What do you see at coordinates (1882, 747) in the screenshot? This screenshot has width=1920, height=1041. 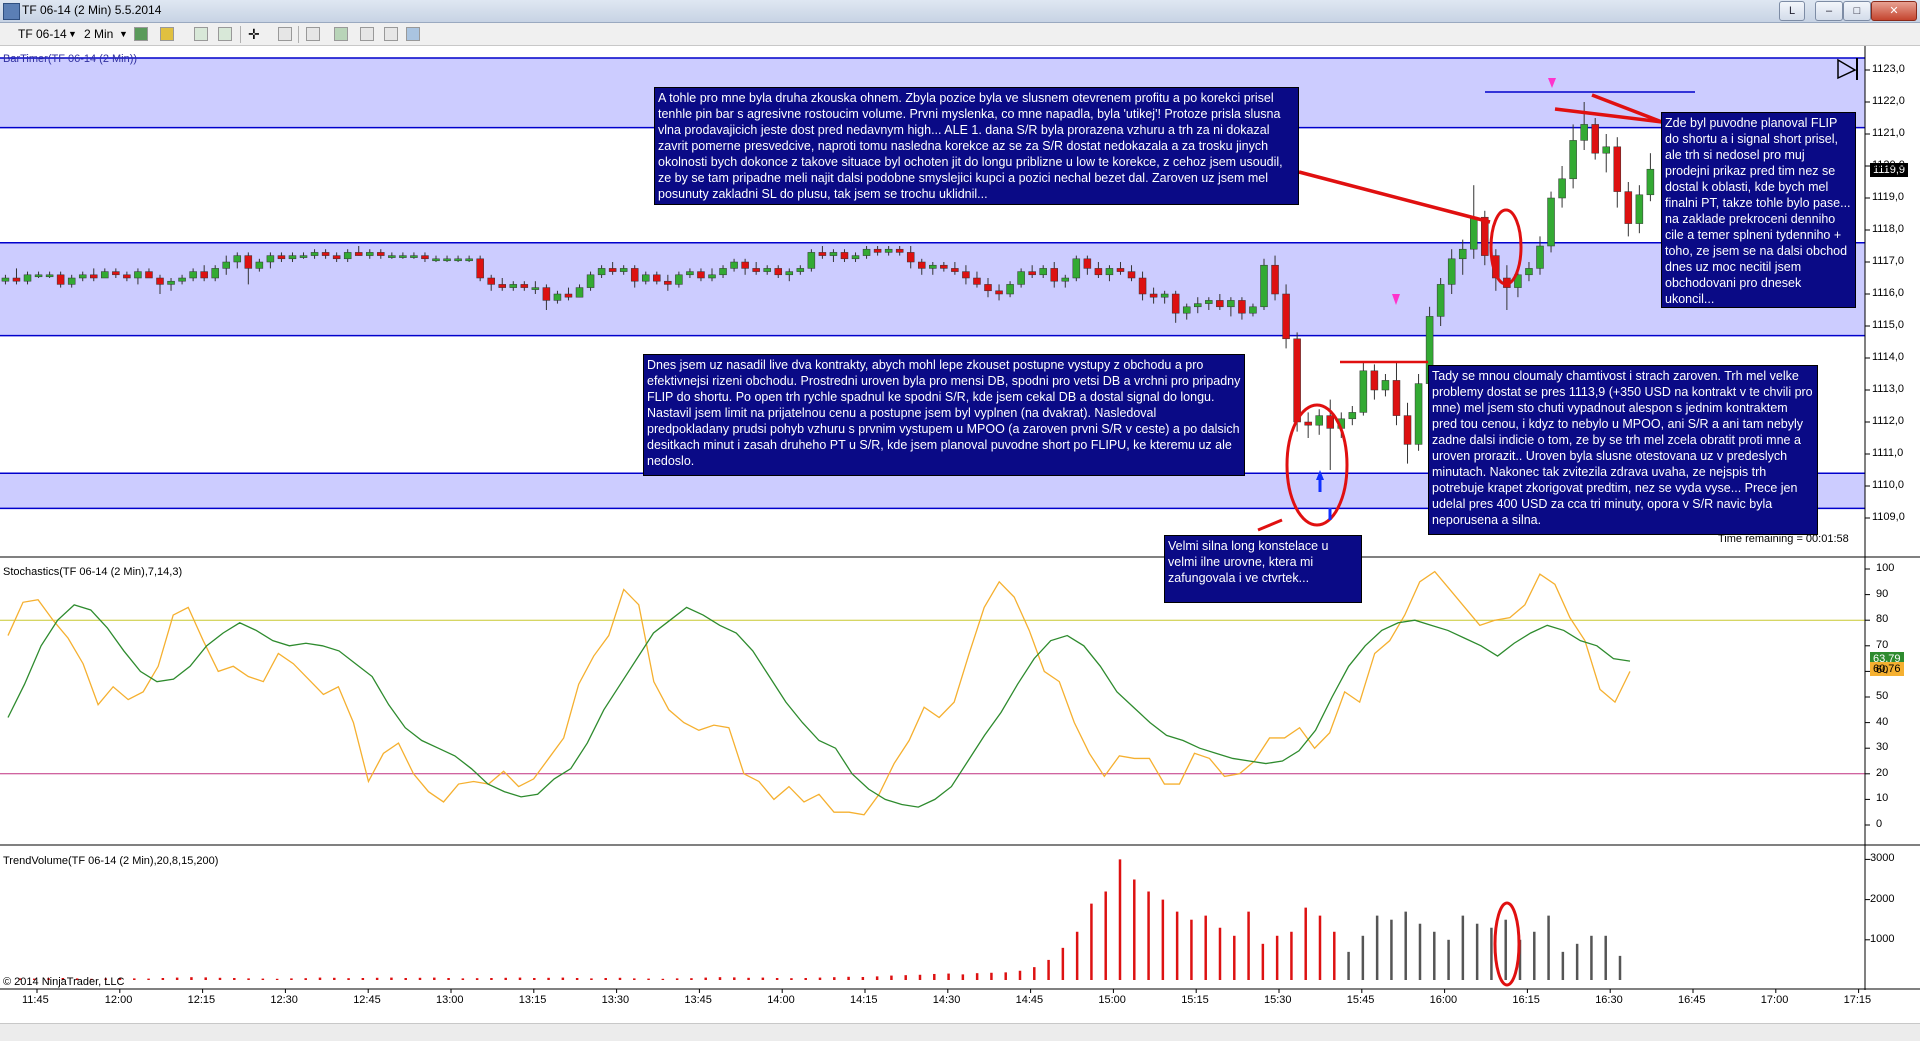 I see `stoch-tick-label: 30` at bounding box center [1882, 747].